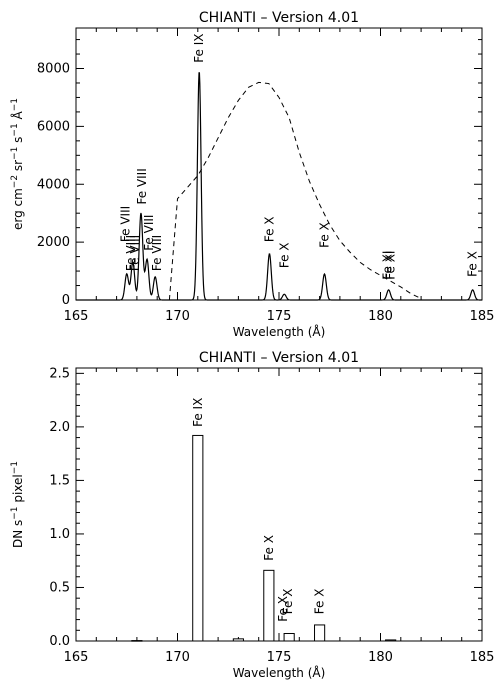  I want to click on y-tick-label: 4000, so click(53, 184).